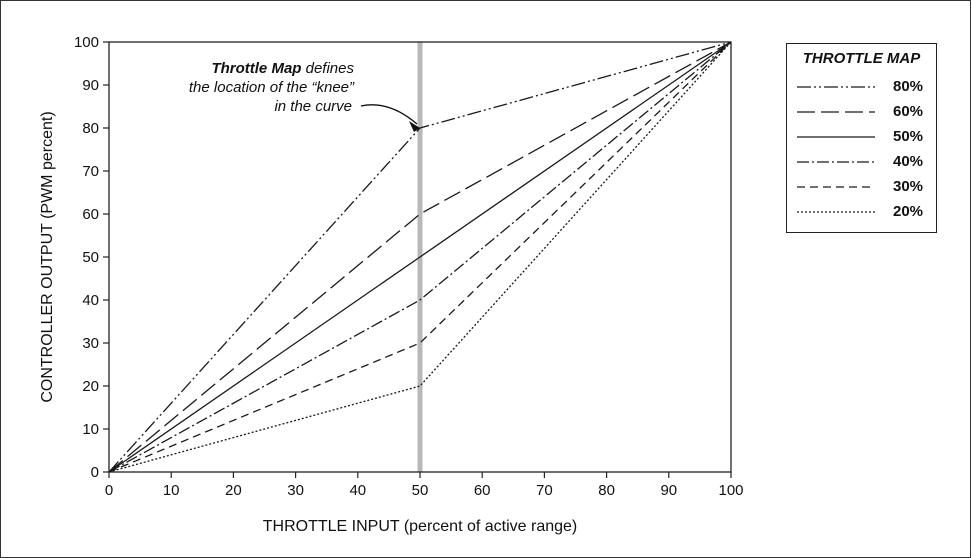 The height and width of the screenshot is (558, 971). Describe the element at coordinates (908, 161) in the screenshot. I see `legend-label: 40%` at that location.